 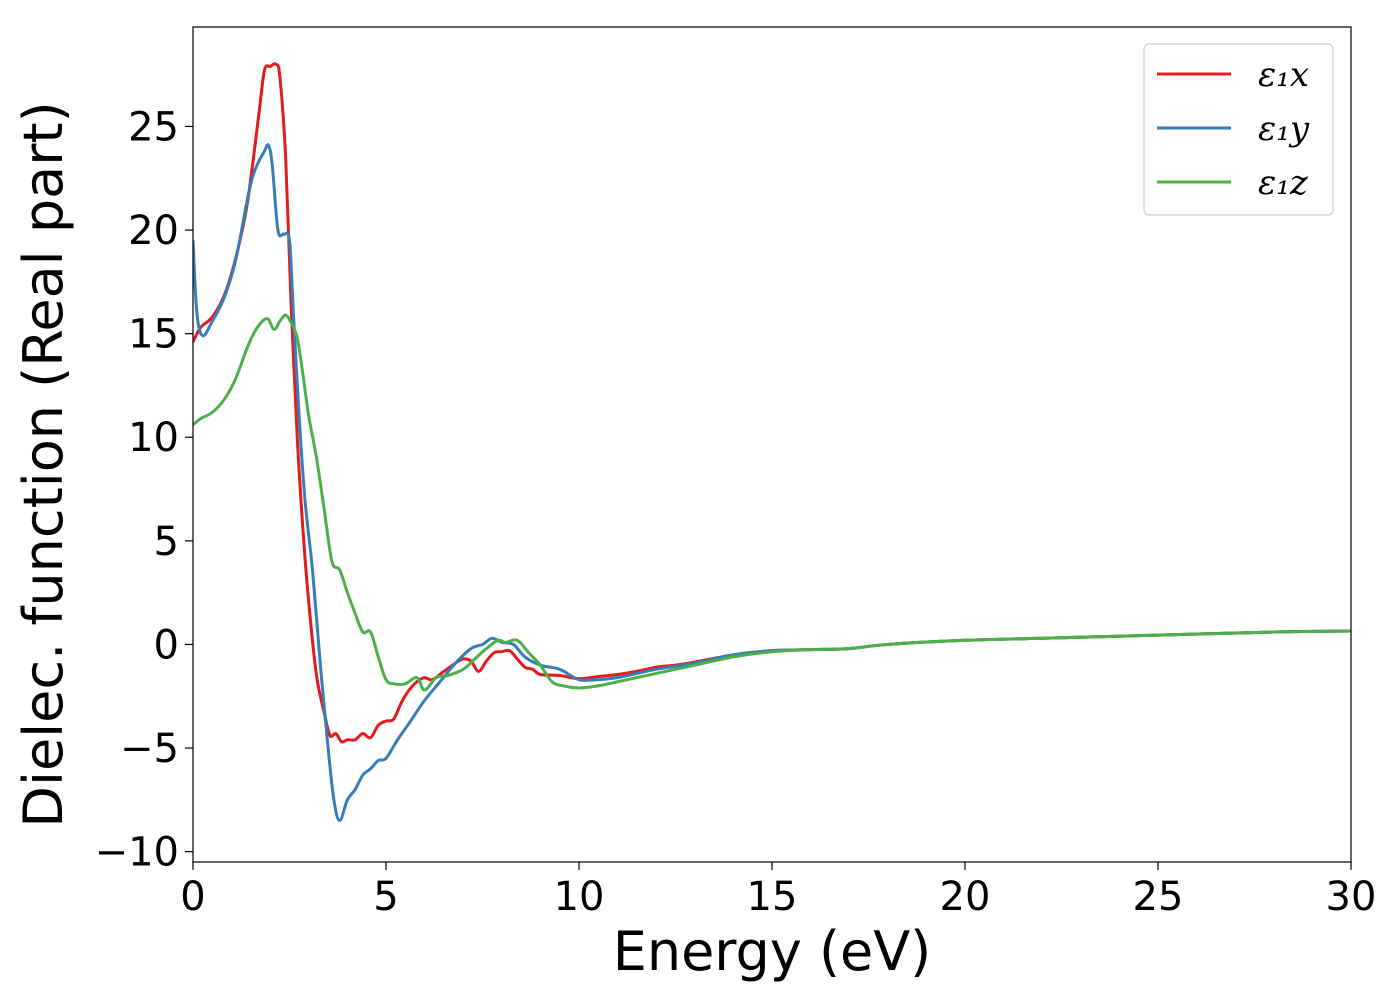 I want to click on y-tick-label: −10, so click(x=137, y=853).